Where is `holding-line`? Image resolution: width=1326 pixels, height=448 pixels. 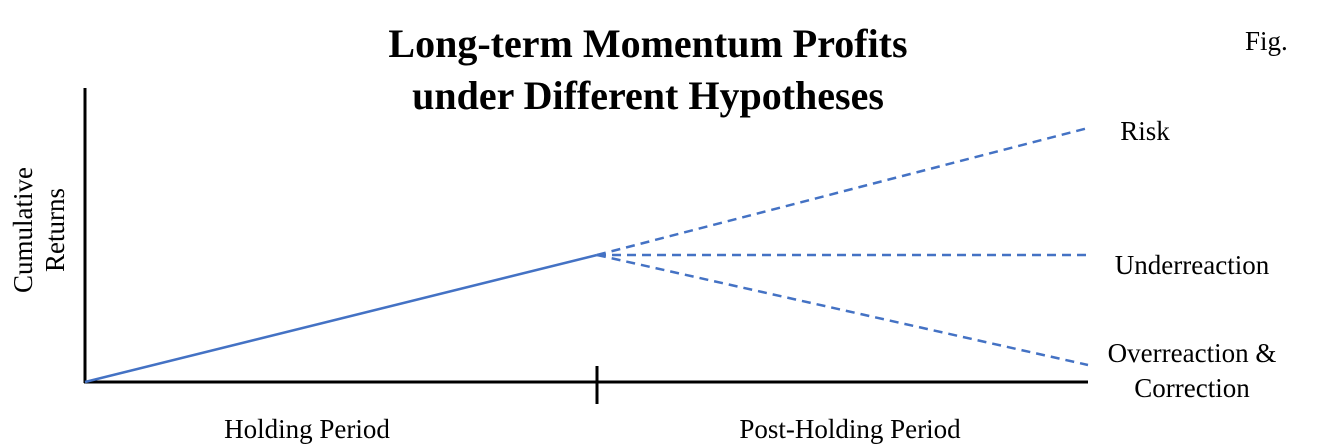 holding-line is located at coordinates (341, 318).